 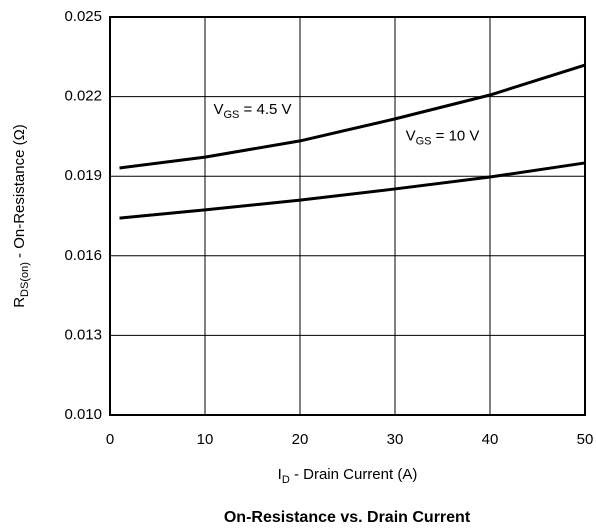 I want to click on y-axis-label: RDS(on) - On-Resistance (Ω), so click(x=21, y=216).